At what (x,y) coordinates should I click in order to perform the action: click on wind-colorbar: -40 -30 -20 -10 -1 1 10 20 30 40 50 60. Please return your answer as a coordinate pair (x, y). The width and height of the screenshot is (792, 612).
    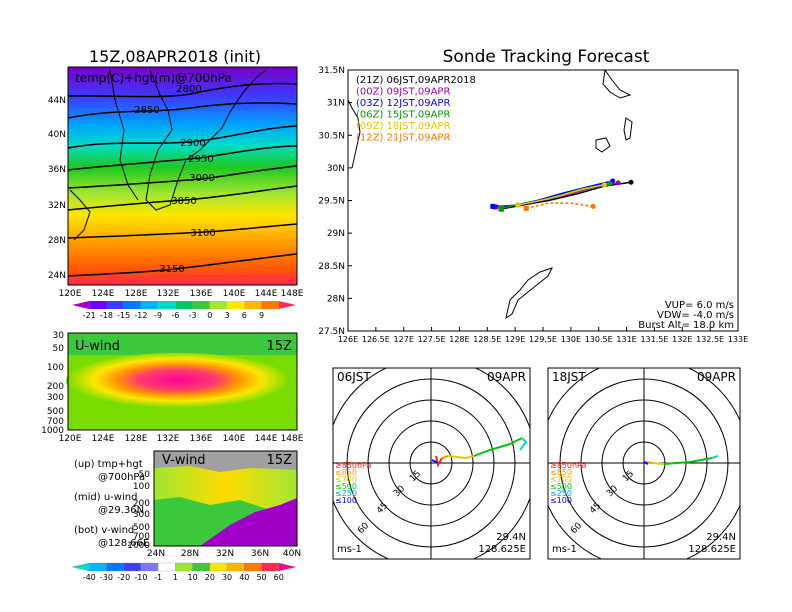
    Looking at the image, I should click on (184, 572).